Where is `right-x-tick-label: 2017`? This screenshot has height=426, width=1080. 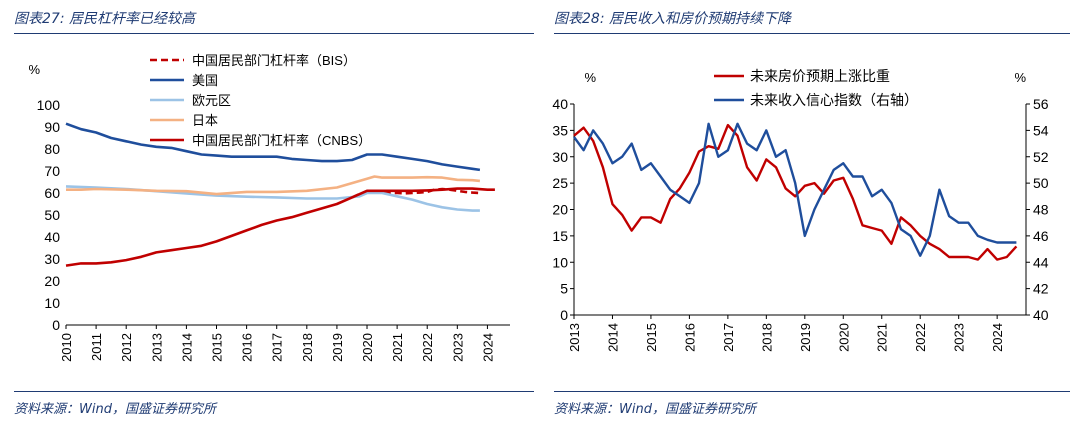
right-x-tick-label: 2017 is located at coordinates (728, 337).